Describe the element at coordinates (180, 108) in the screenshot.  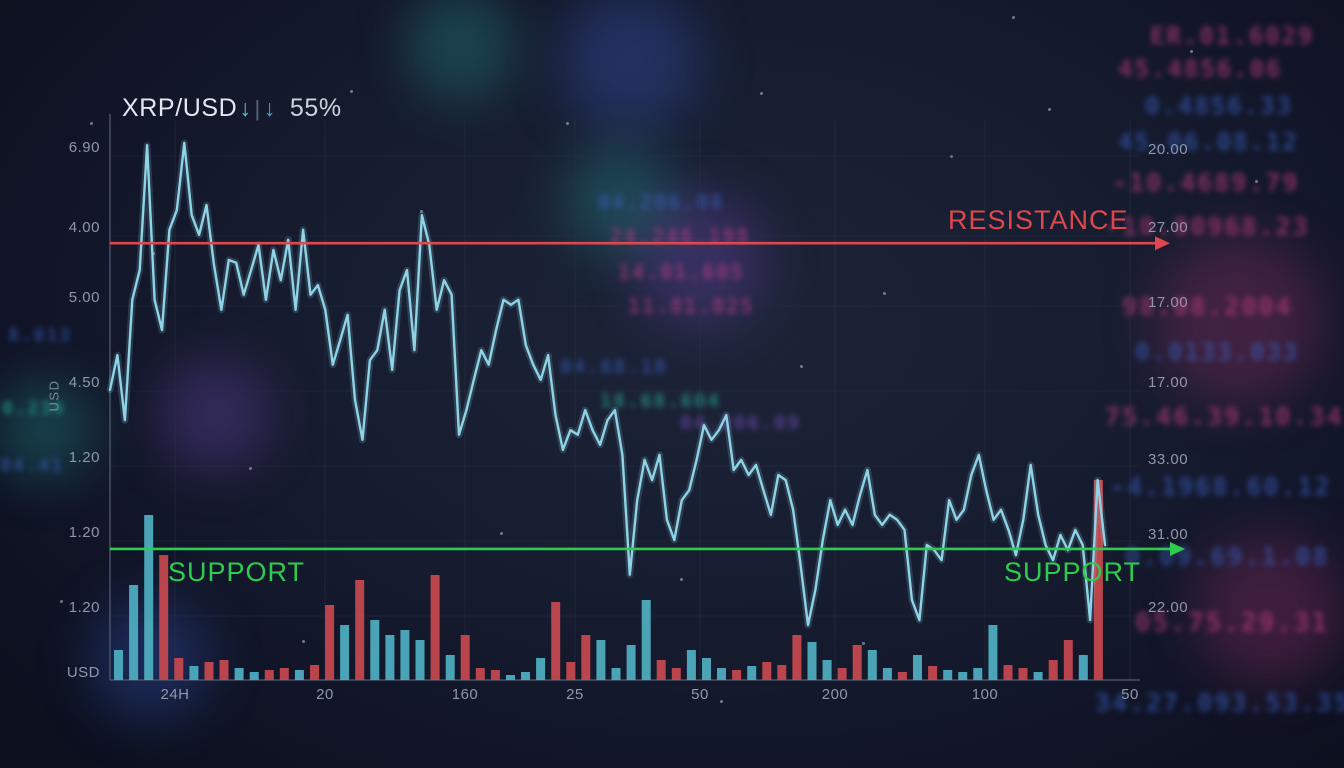
I see `pair-label: XRP/USD` at that location.